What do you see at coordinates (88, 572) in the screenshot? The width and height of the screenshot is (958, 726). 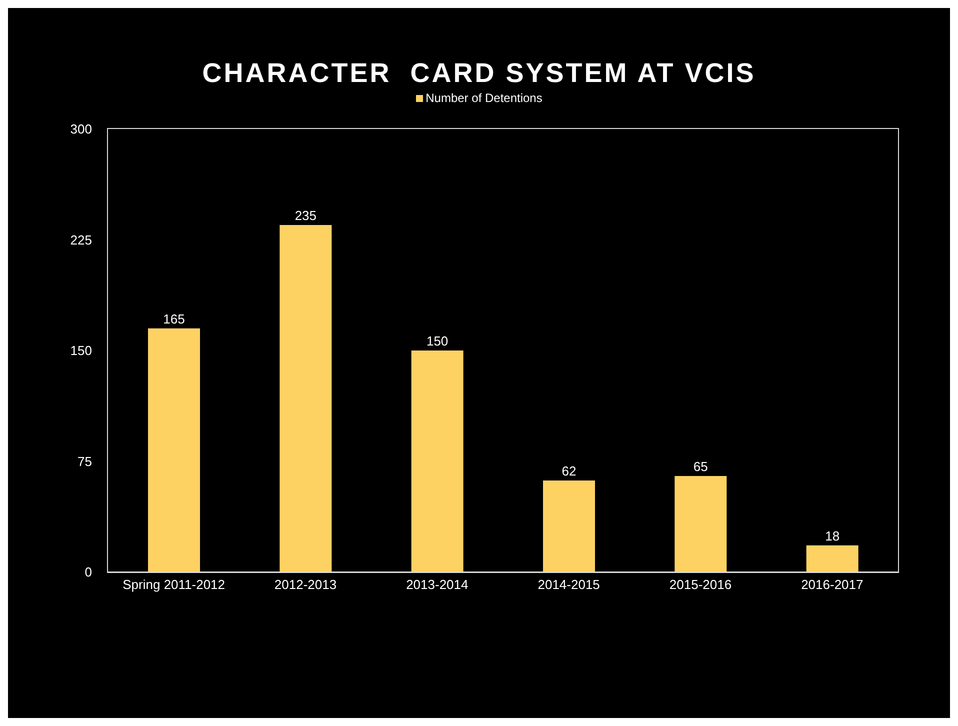 I see `y-tick-label: 0` at bounding box center [88, 572].